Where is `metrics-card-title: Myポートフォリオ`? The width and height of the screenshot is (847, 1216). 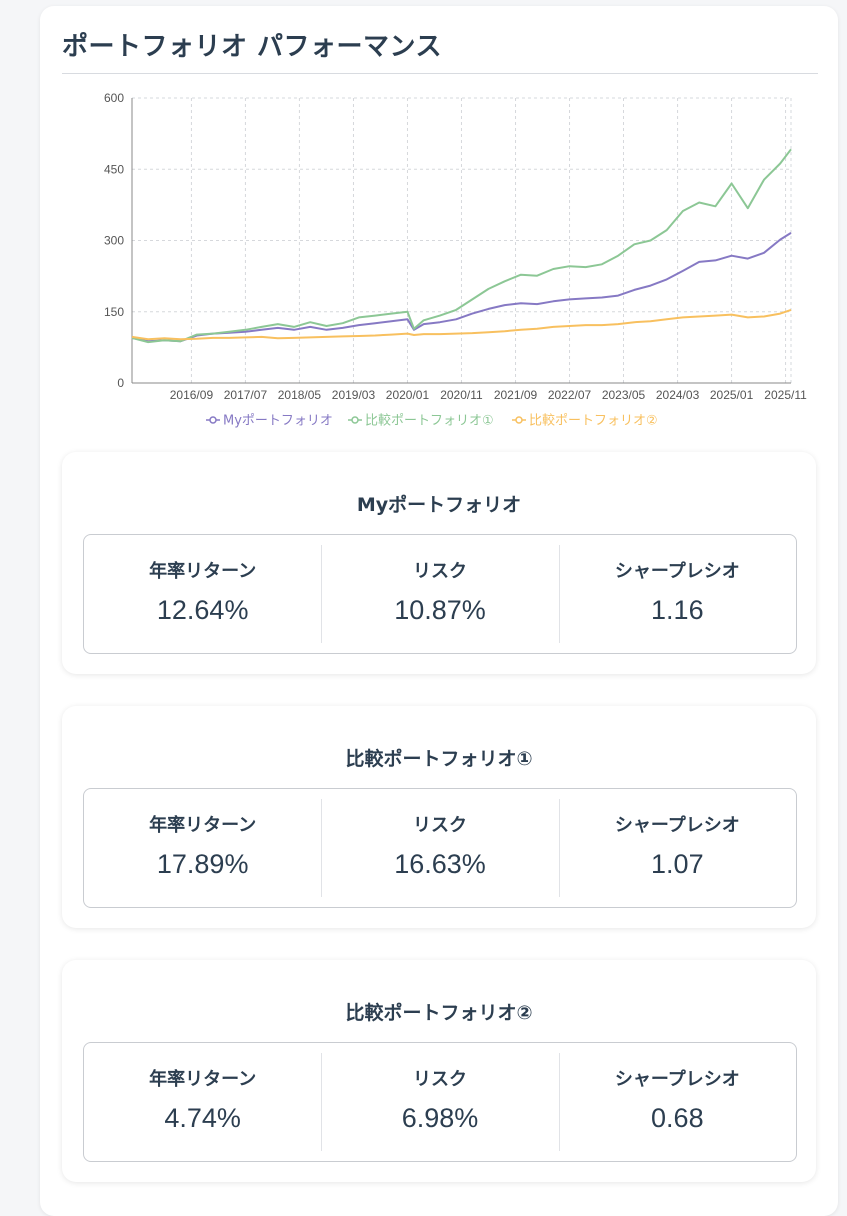 metrics-card-title: Myポートフォリオ is located at coordinates (439, 505).